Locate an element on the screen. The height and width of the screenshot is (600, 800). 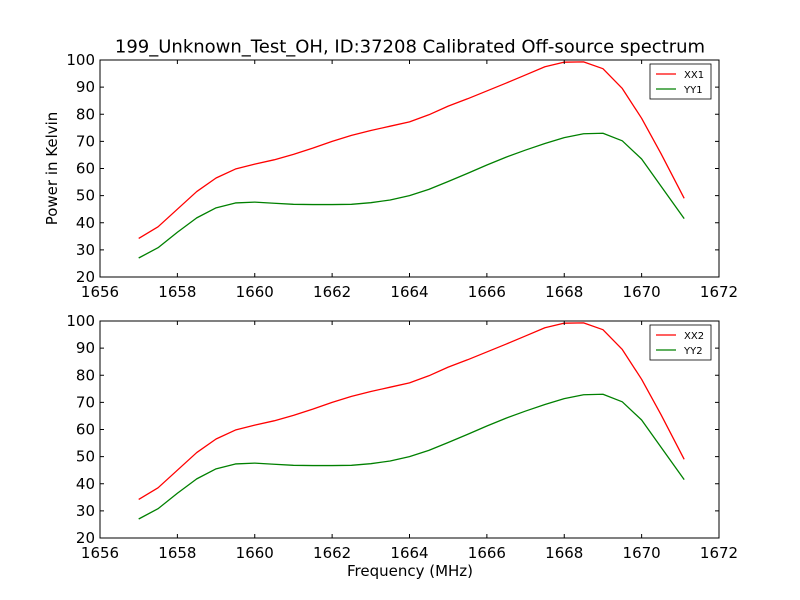
series-line-yy1 is located at coordinates (411, 195).